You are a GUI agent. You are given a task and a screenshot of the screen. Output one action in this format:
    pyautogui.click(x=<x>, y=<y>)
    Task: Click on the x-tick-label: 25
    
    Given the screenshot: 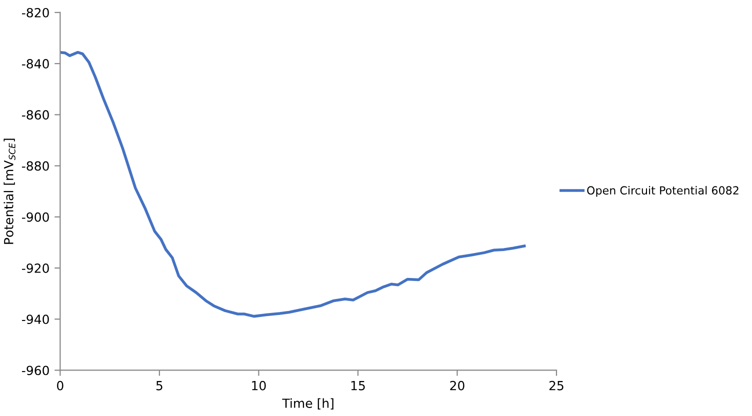 What is the action you would take?
    pyautogui.click(x=556, y=385)
    